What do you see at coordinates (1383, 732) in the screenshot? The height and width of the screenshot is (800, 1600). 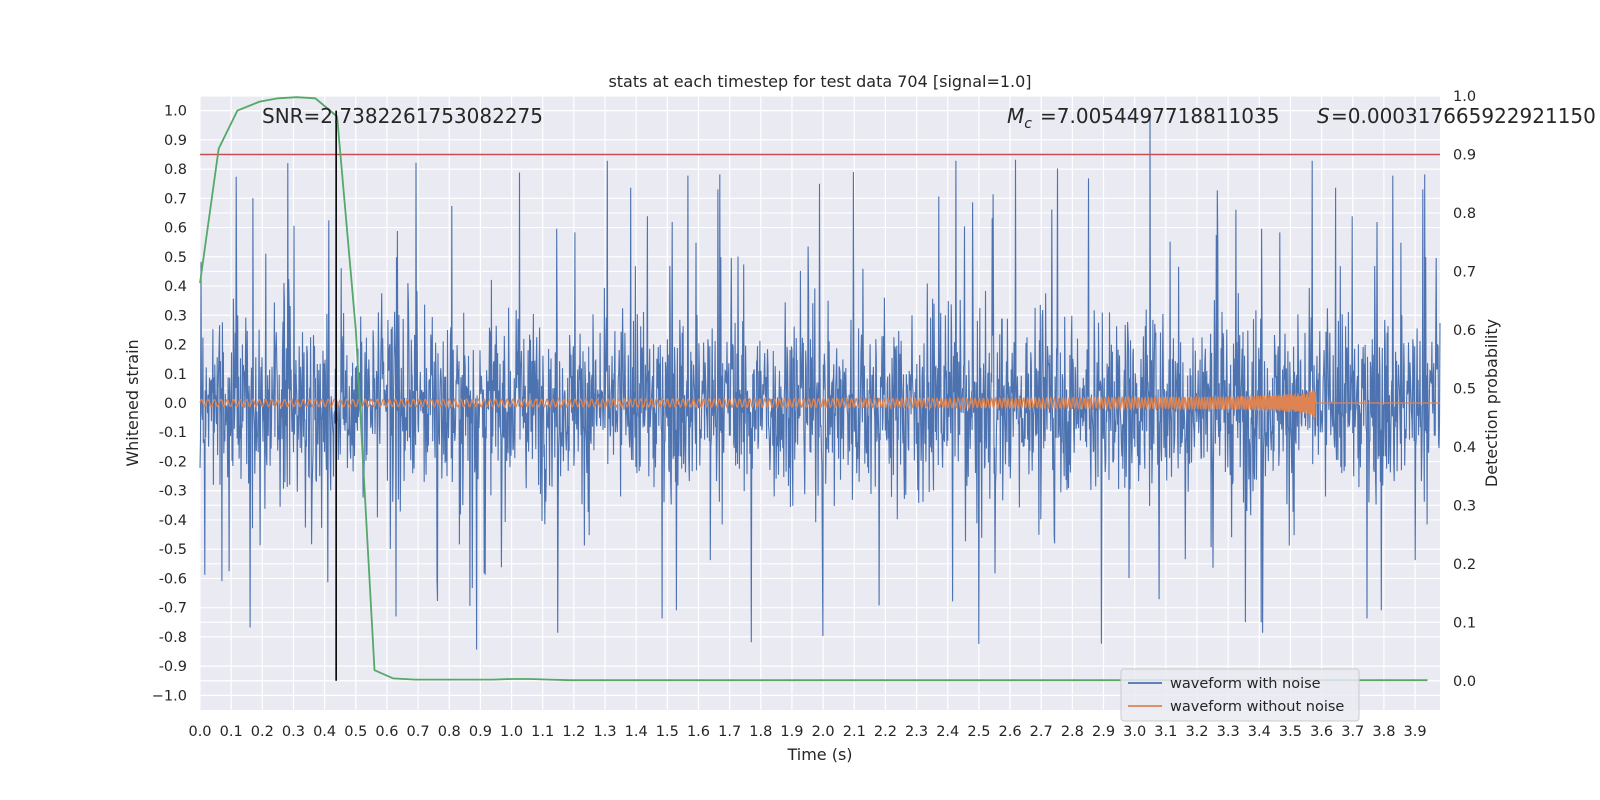 I see `x-tick-label: 3.8` at bounding box center [1383, 732].